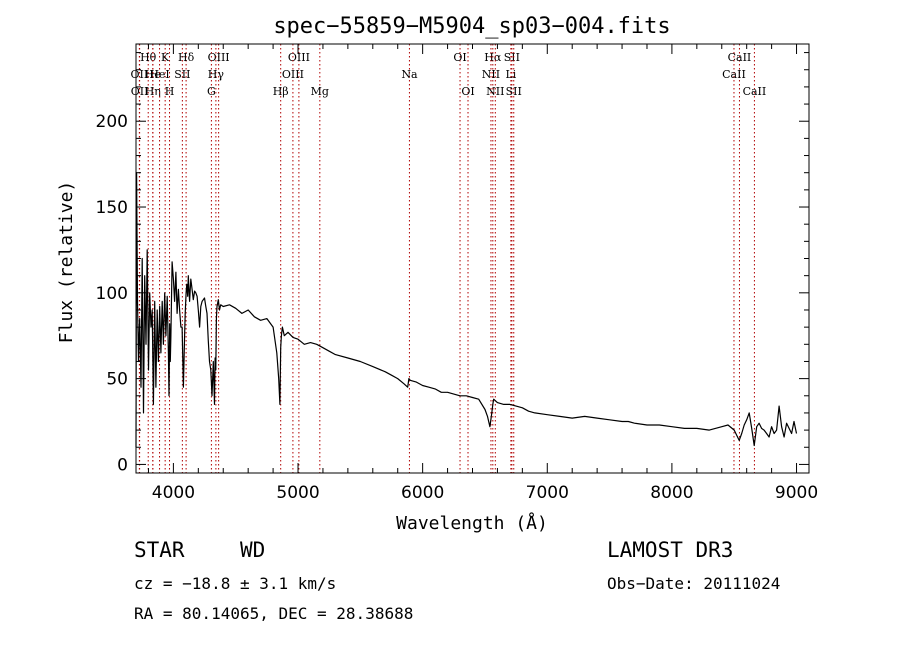  I want to click on object-class: STAR, so click(159, 550).